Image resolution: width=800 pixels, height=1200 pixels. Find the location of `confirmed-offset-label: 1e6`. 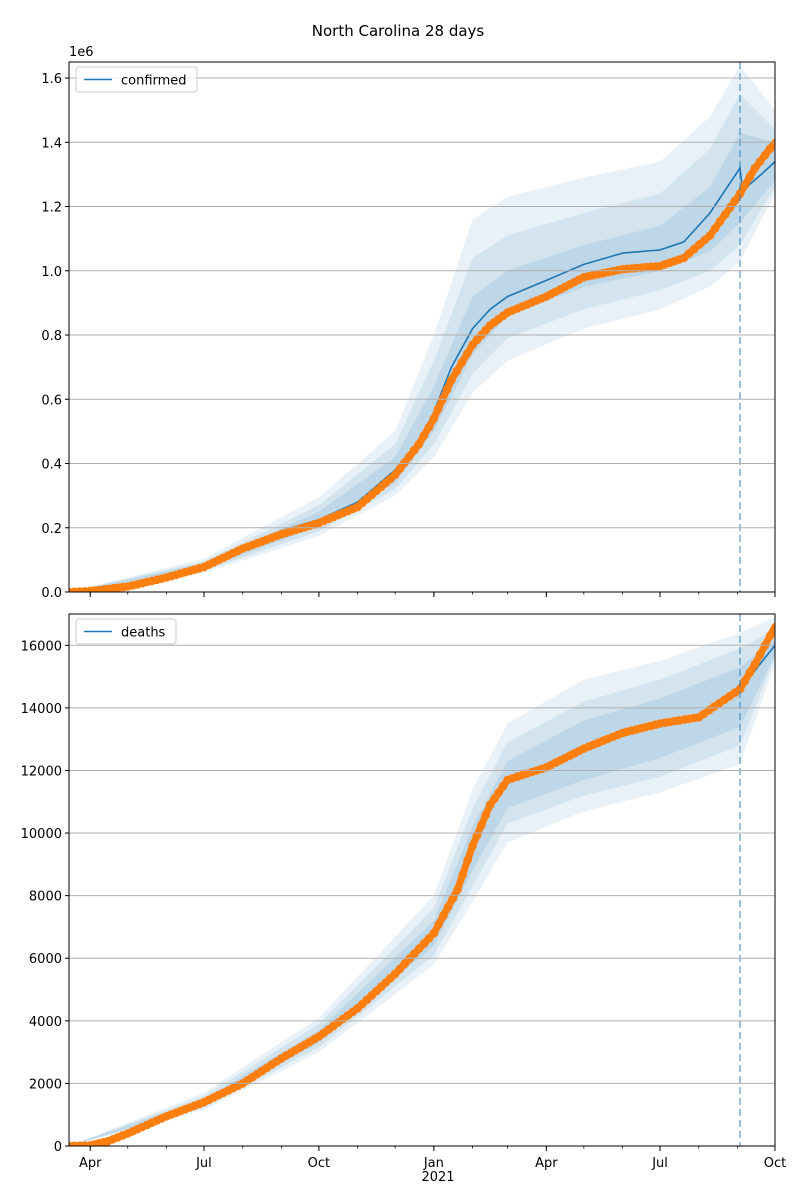

confirmed-offset-label: 1e6 is located at coordinates (81, 52).